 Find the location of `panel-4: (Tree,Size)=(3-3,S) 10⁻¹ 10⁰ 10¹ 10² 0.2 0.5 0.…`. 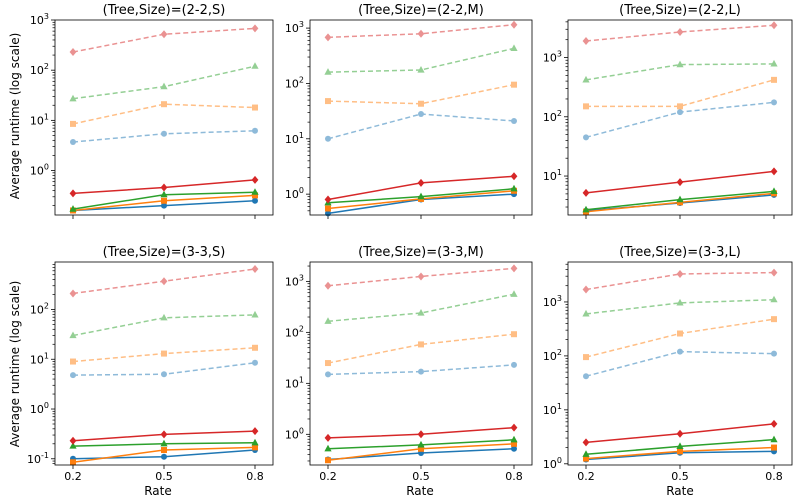

panel-4: (Tree,Size)=(3-3,S) 10⁻¹ 10⁰ 10¹ 10² 0.2 0.5 0.… is located at coordinates (150, 364).